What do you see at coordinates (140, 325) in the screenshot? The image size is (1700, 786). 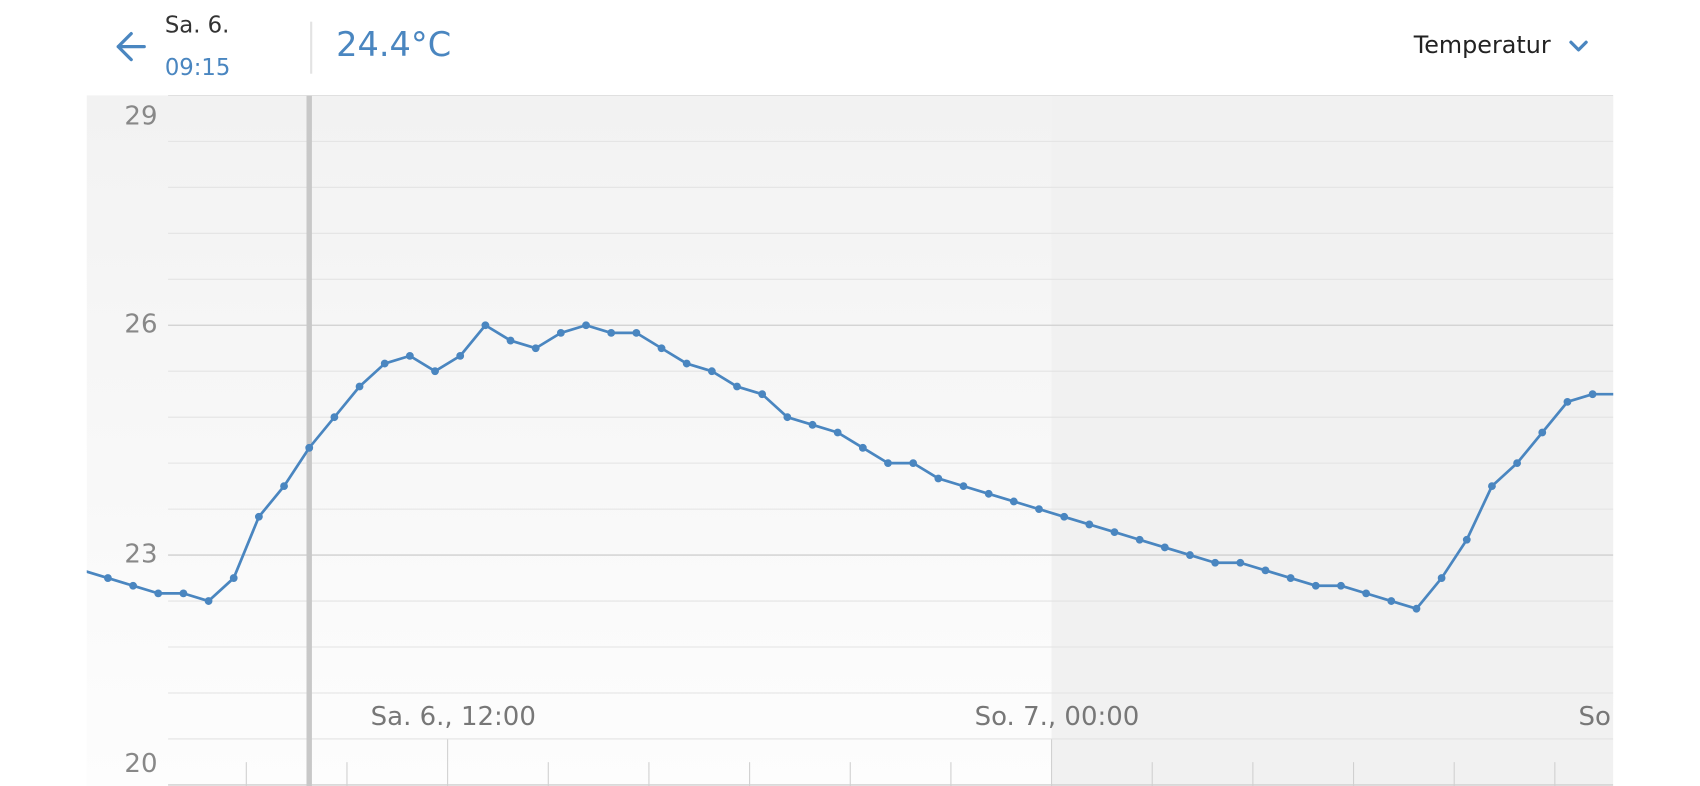 I see `y-tick-label: 26` at bounding box center [140, 325].